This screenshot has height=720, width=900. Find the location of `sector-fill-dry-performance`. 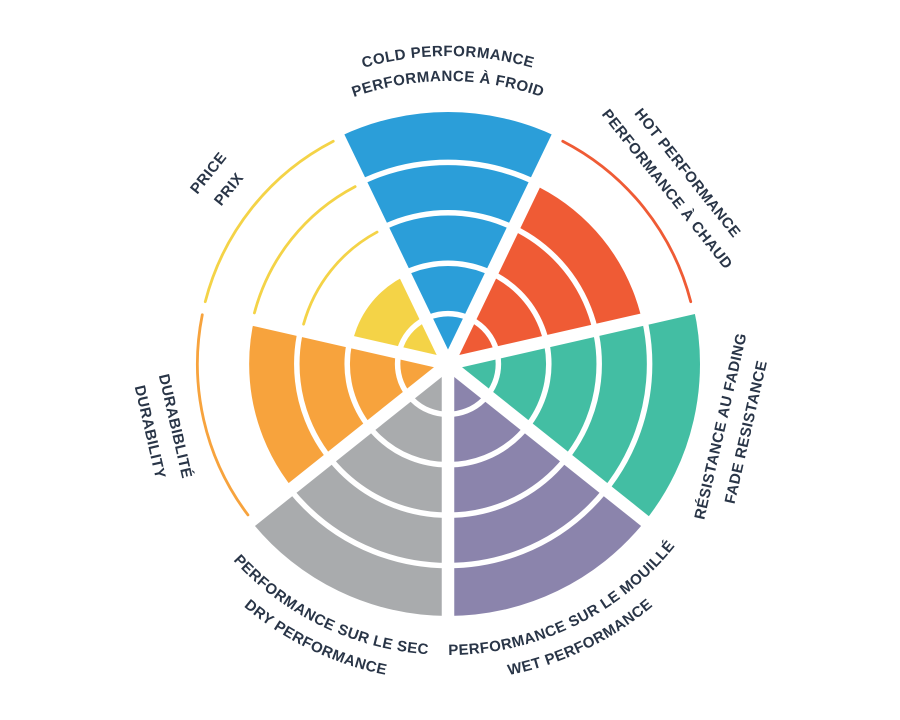

sector-fill-dry-performance is located at coordinates (349, 490).